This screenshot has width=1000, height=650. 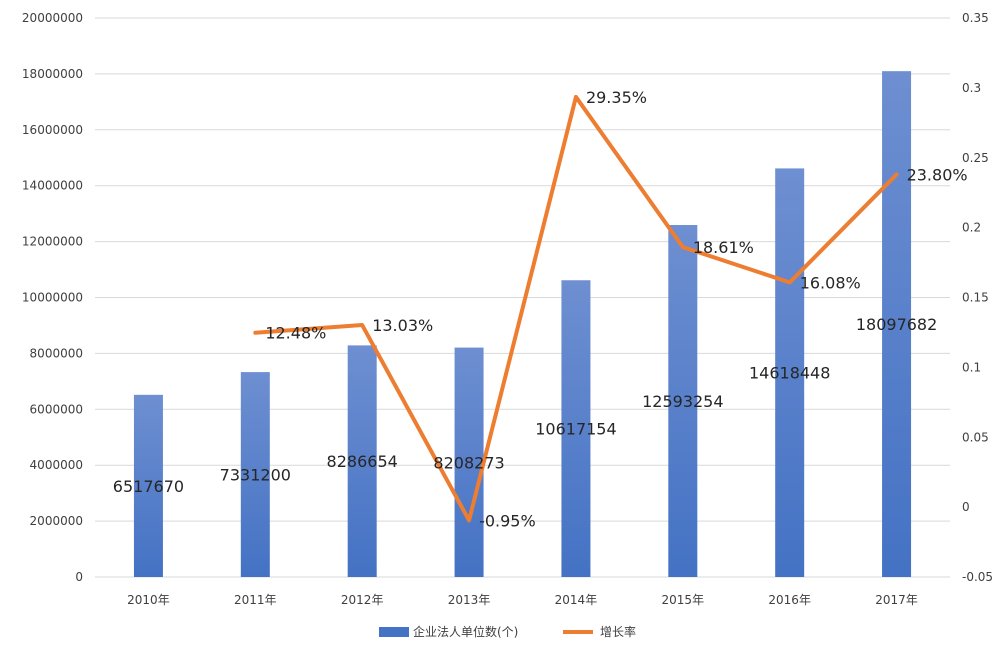 I want to click on y-right-tick-label: 0.2, so click(x=971, y=228).